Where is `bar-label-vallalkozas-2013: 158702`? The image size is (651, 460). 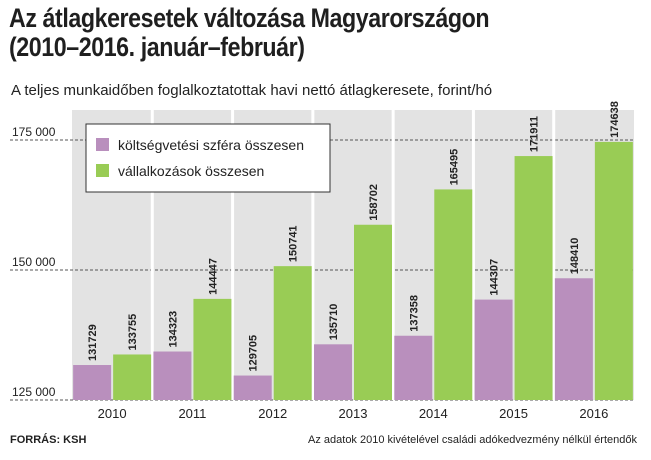
bar-label-vallalkozas-2013: 158702 is located at coordinates (374, 202).